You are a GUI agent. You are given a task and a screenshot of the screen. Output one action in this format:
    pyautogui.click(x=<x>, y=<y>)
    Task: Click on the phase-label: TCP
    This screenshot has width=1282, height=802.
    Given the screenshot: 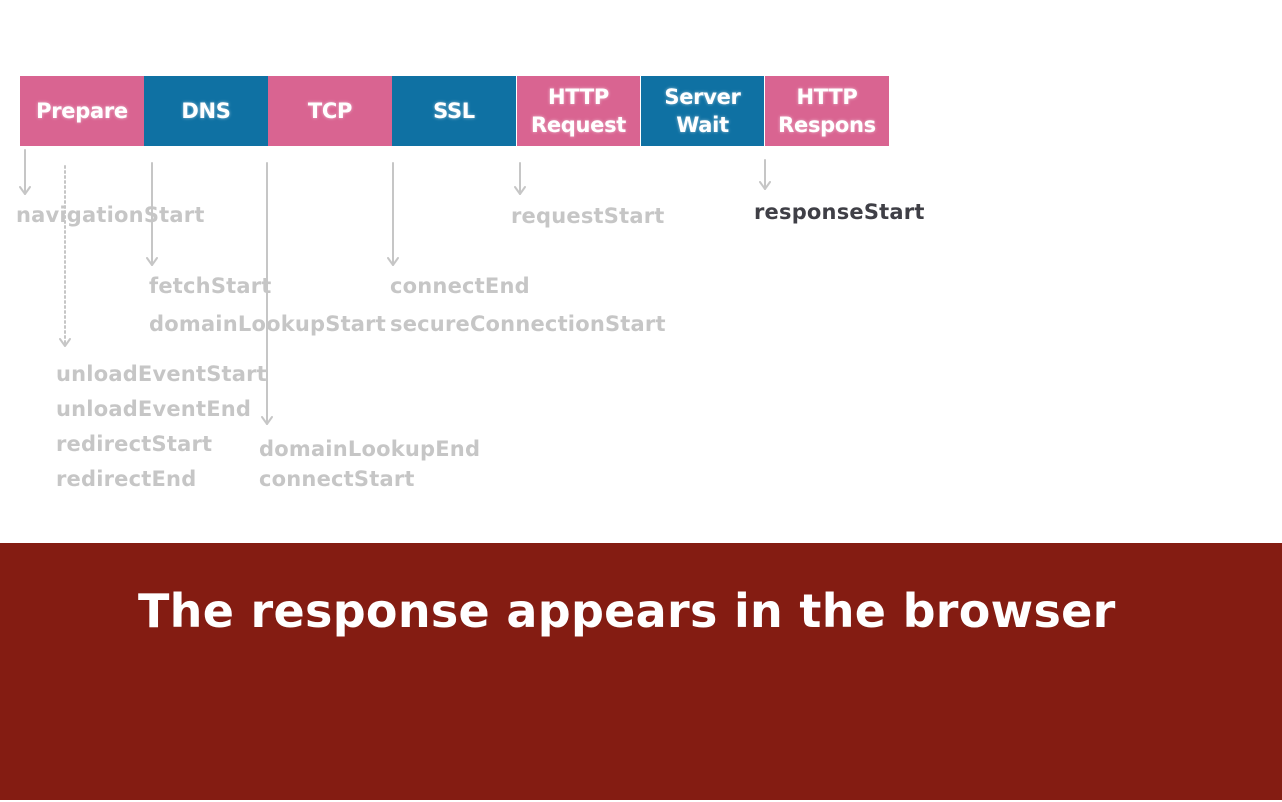 What is the action you would take?
    pyautogui.click(x=330, y=111)
    